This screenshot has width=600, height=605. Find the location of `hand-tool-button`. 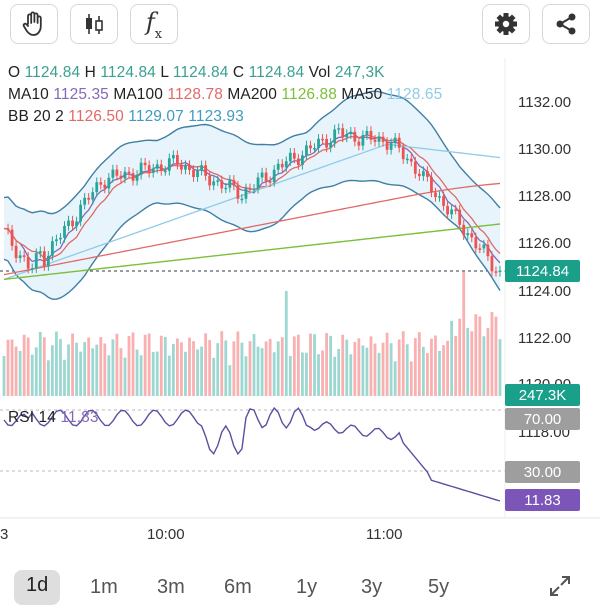

hand-tool-button is located at coordinates (34, 24).